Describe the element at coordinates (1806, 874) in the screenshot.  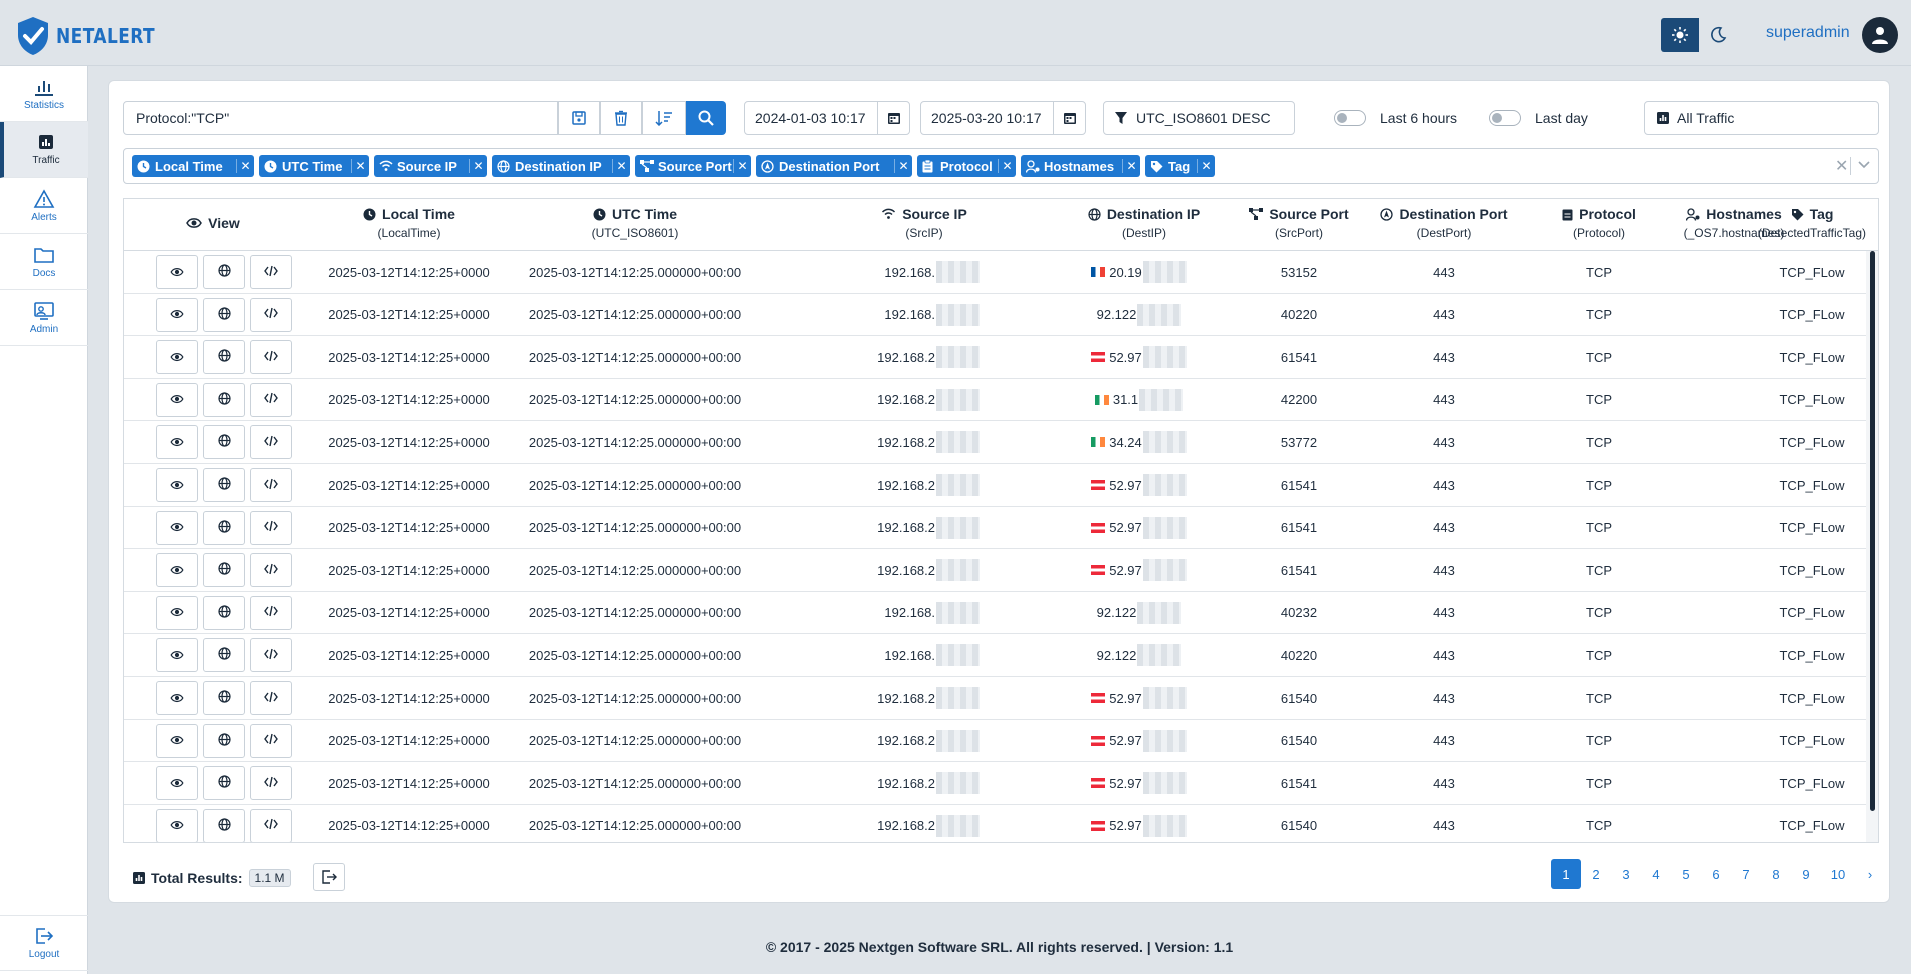
I see `page-9-button: 9` at that location.